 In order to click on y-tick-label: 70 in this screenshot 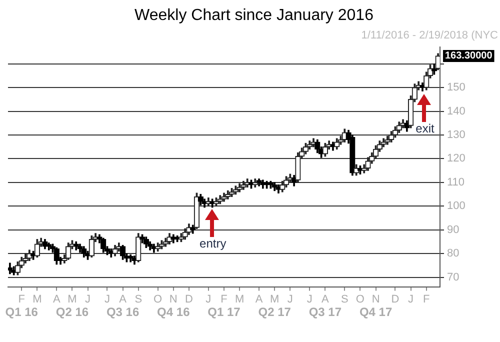, I will do `click(453, 277)`.